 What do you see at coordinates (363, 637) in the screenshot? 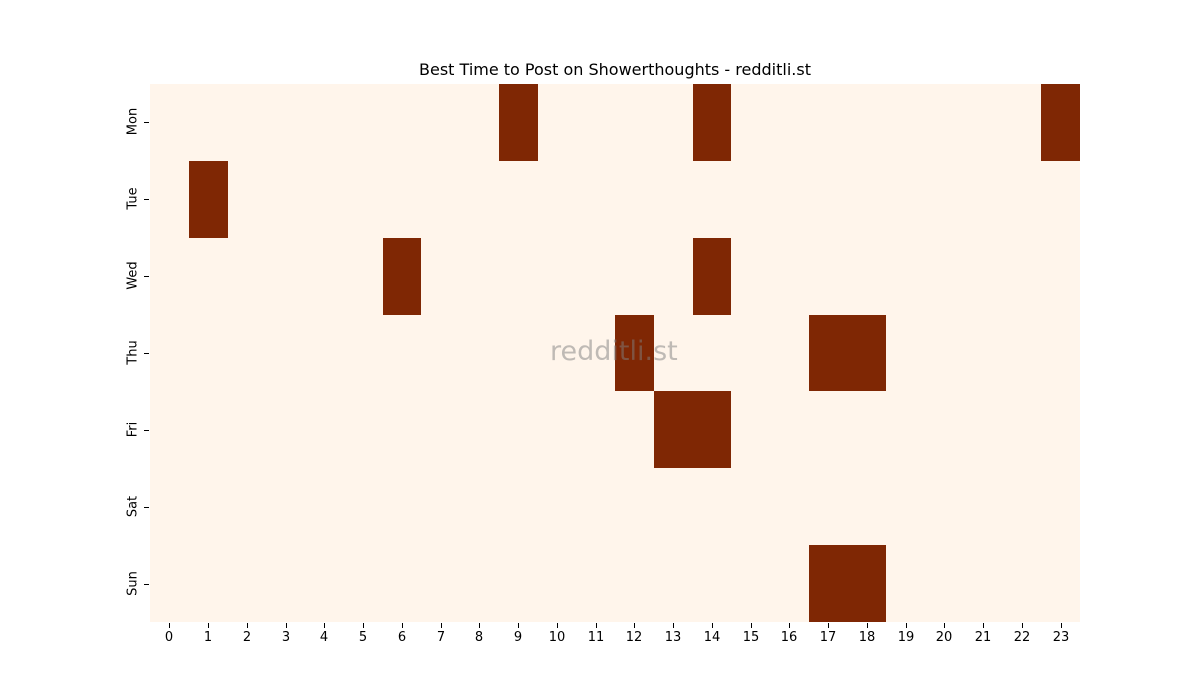
I see `x-tick-label: 5` at bounding box center [363, 637].